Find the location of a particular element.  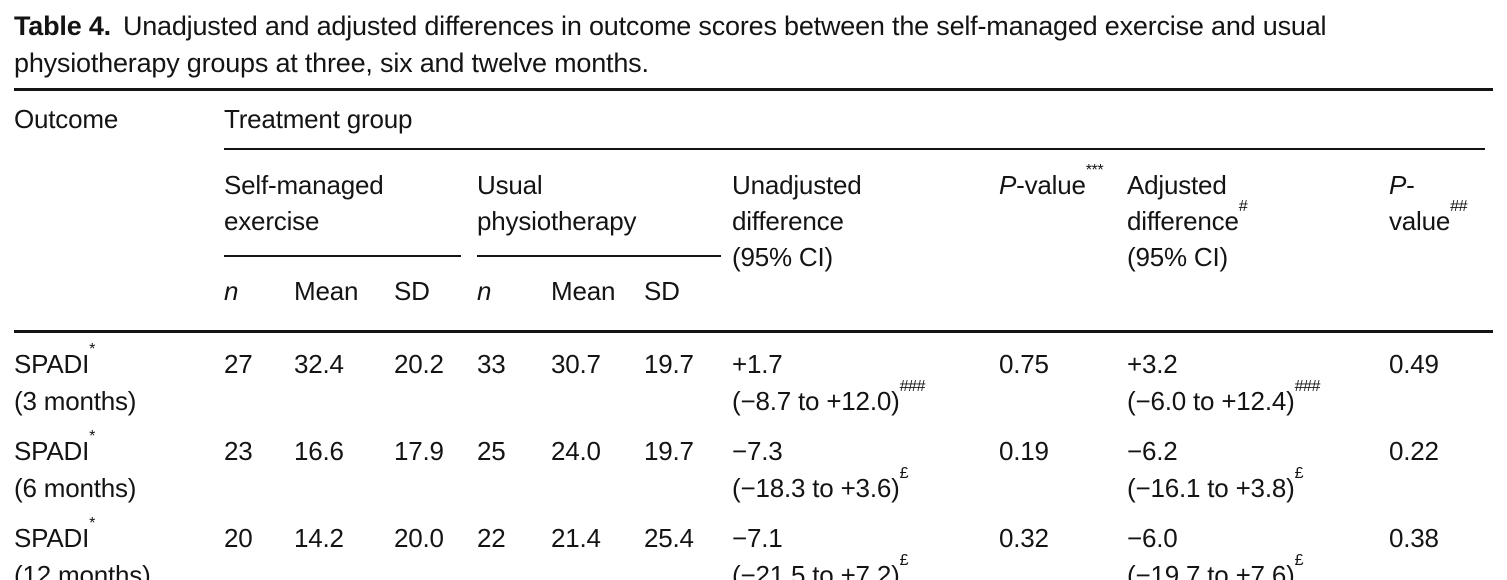

sd-self-managed-cell: 20.0 is located at coordinates (419, 538).